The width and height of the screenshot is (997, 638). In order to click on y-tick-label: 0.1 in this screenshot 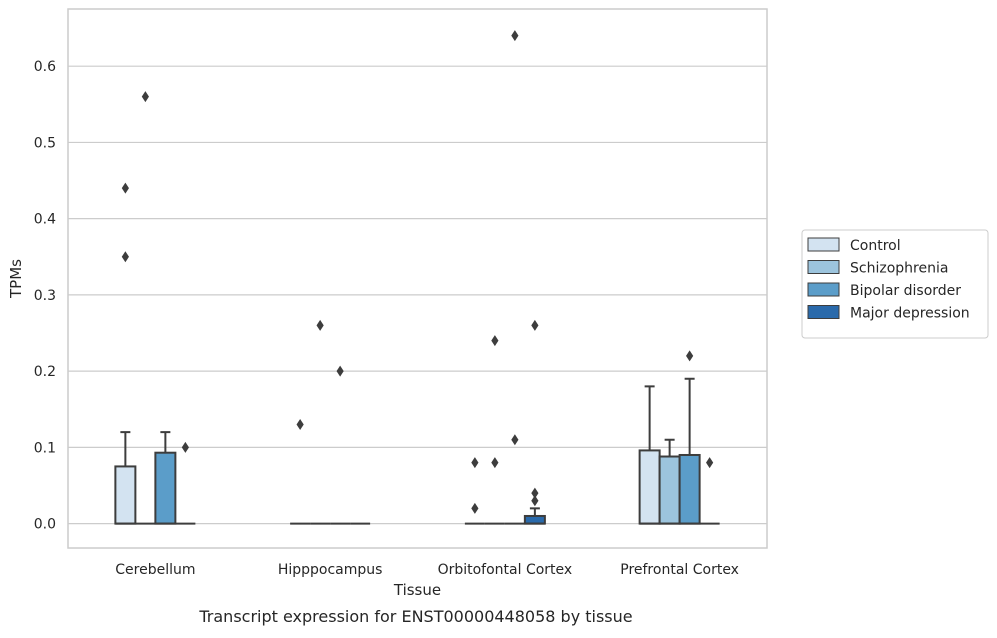, I will do `click(45, 448)`.